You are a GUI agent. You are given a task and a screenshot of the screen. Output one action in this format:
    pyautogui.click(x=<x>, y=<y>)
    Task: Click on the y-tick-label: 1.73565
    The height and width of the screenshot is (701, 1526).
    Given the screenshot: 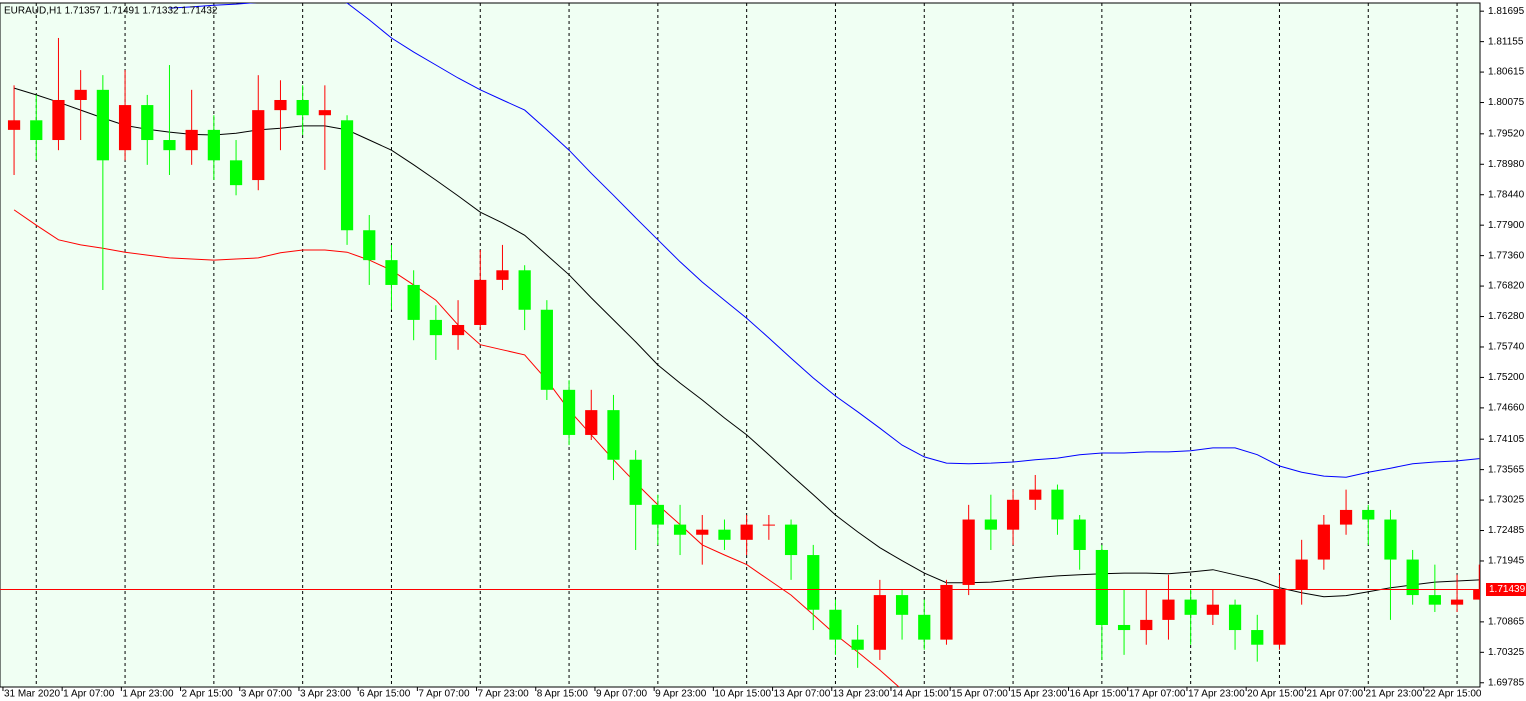 What is the action you would take?
    pyautogui.click(x=1506, y=469)
    